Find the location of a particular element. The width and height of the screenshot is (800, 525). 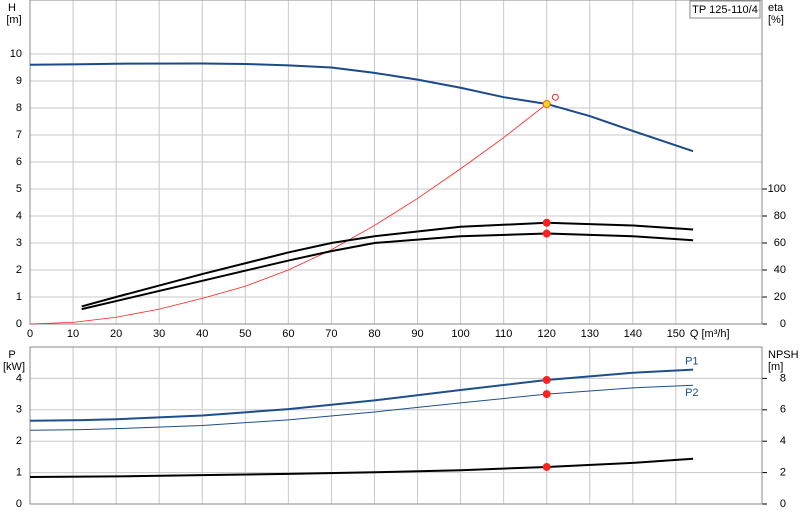

y2-tick-label: 6 is located at coordinates (783, 410).